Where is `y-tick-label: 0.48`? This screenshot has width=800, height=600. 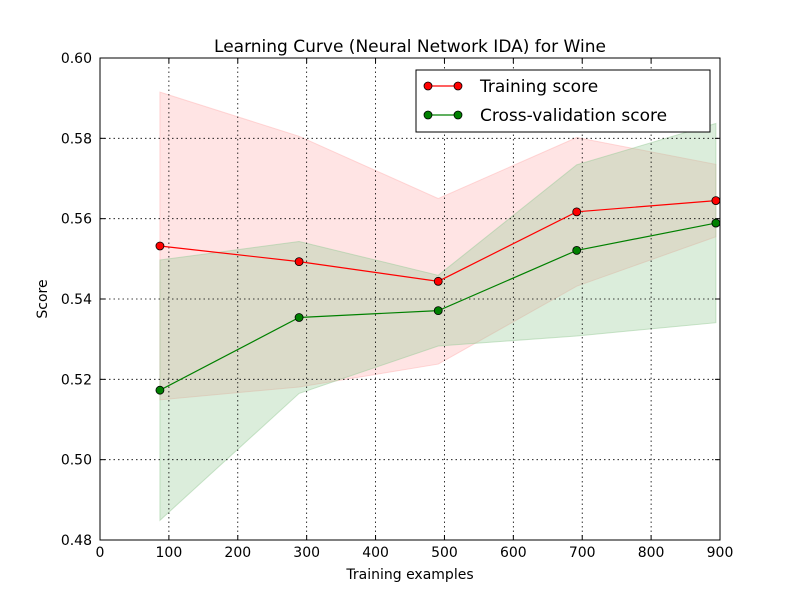 y-tick-label: 0.48 is located at coordinates (76, 541).